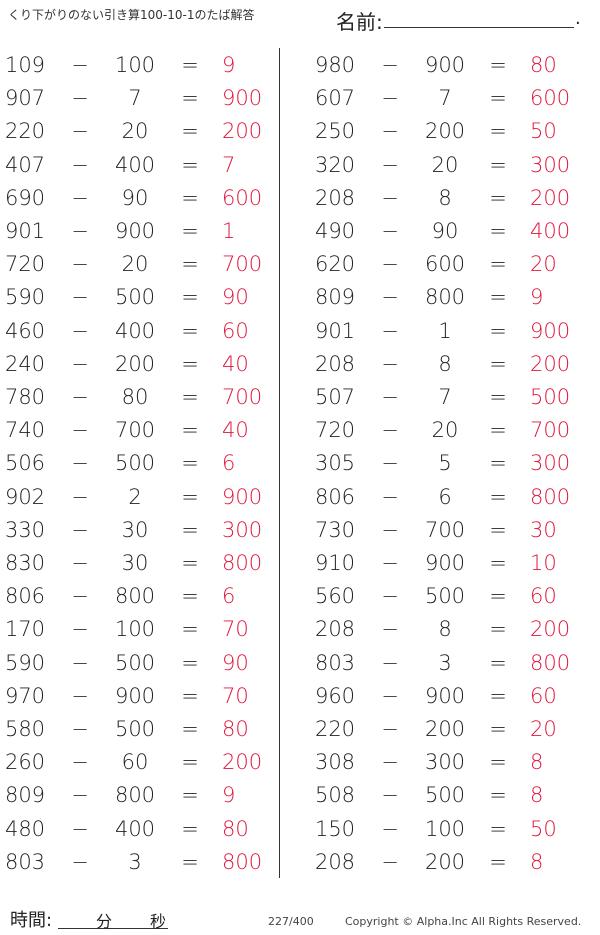  What do you see at coordinates (445, 231) in the screenshot?
I see `subtrahend: 90` at bounding box center [445, 231].